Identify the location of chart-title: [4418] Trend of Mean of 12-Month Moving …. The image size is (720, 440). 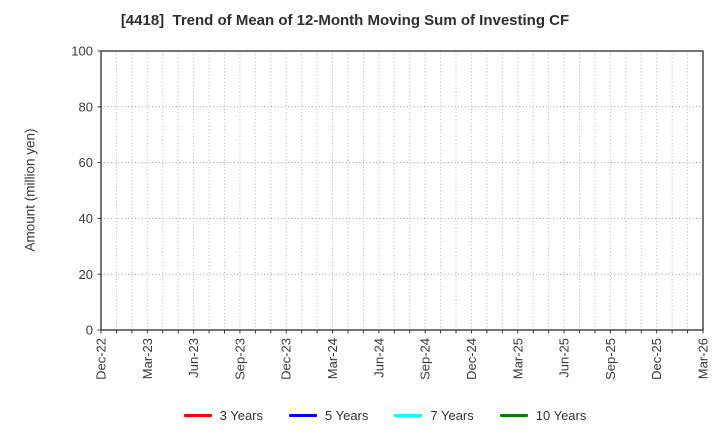
(345, 20).